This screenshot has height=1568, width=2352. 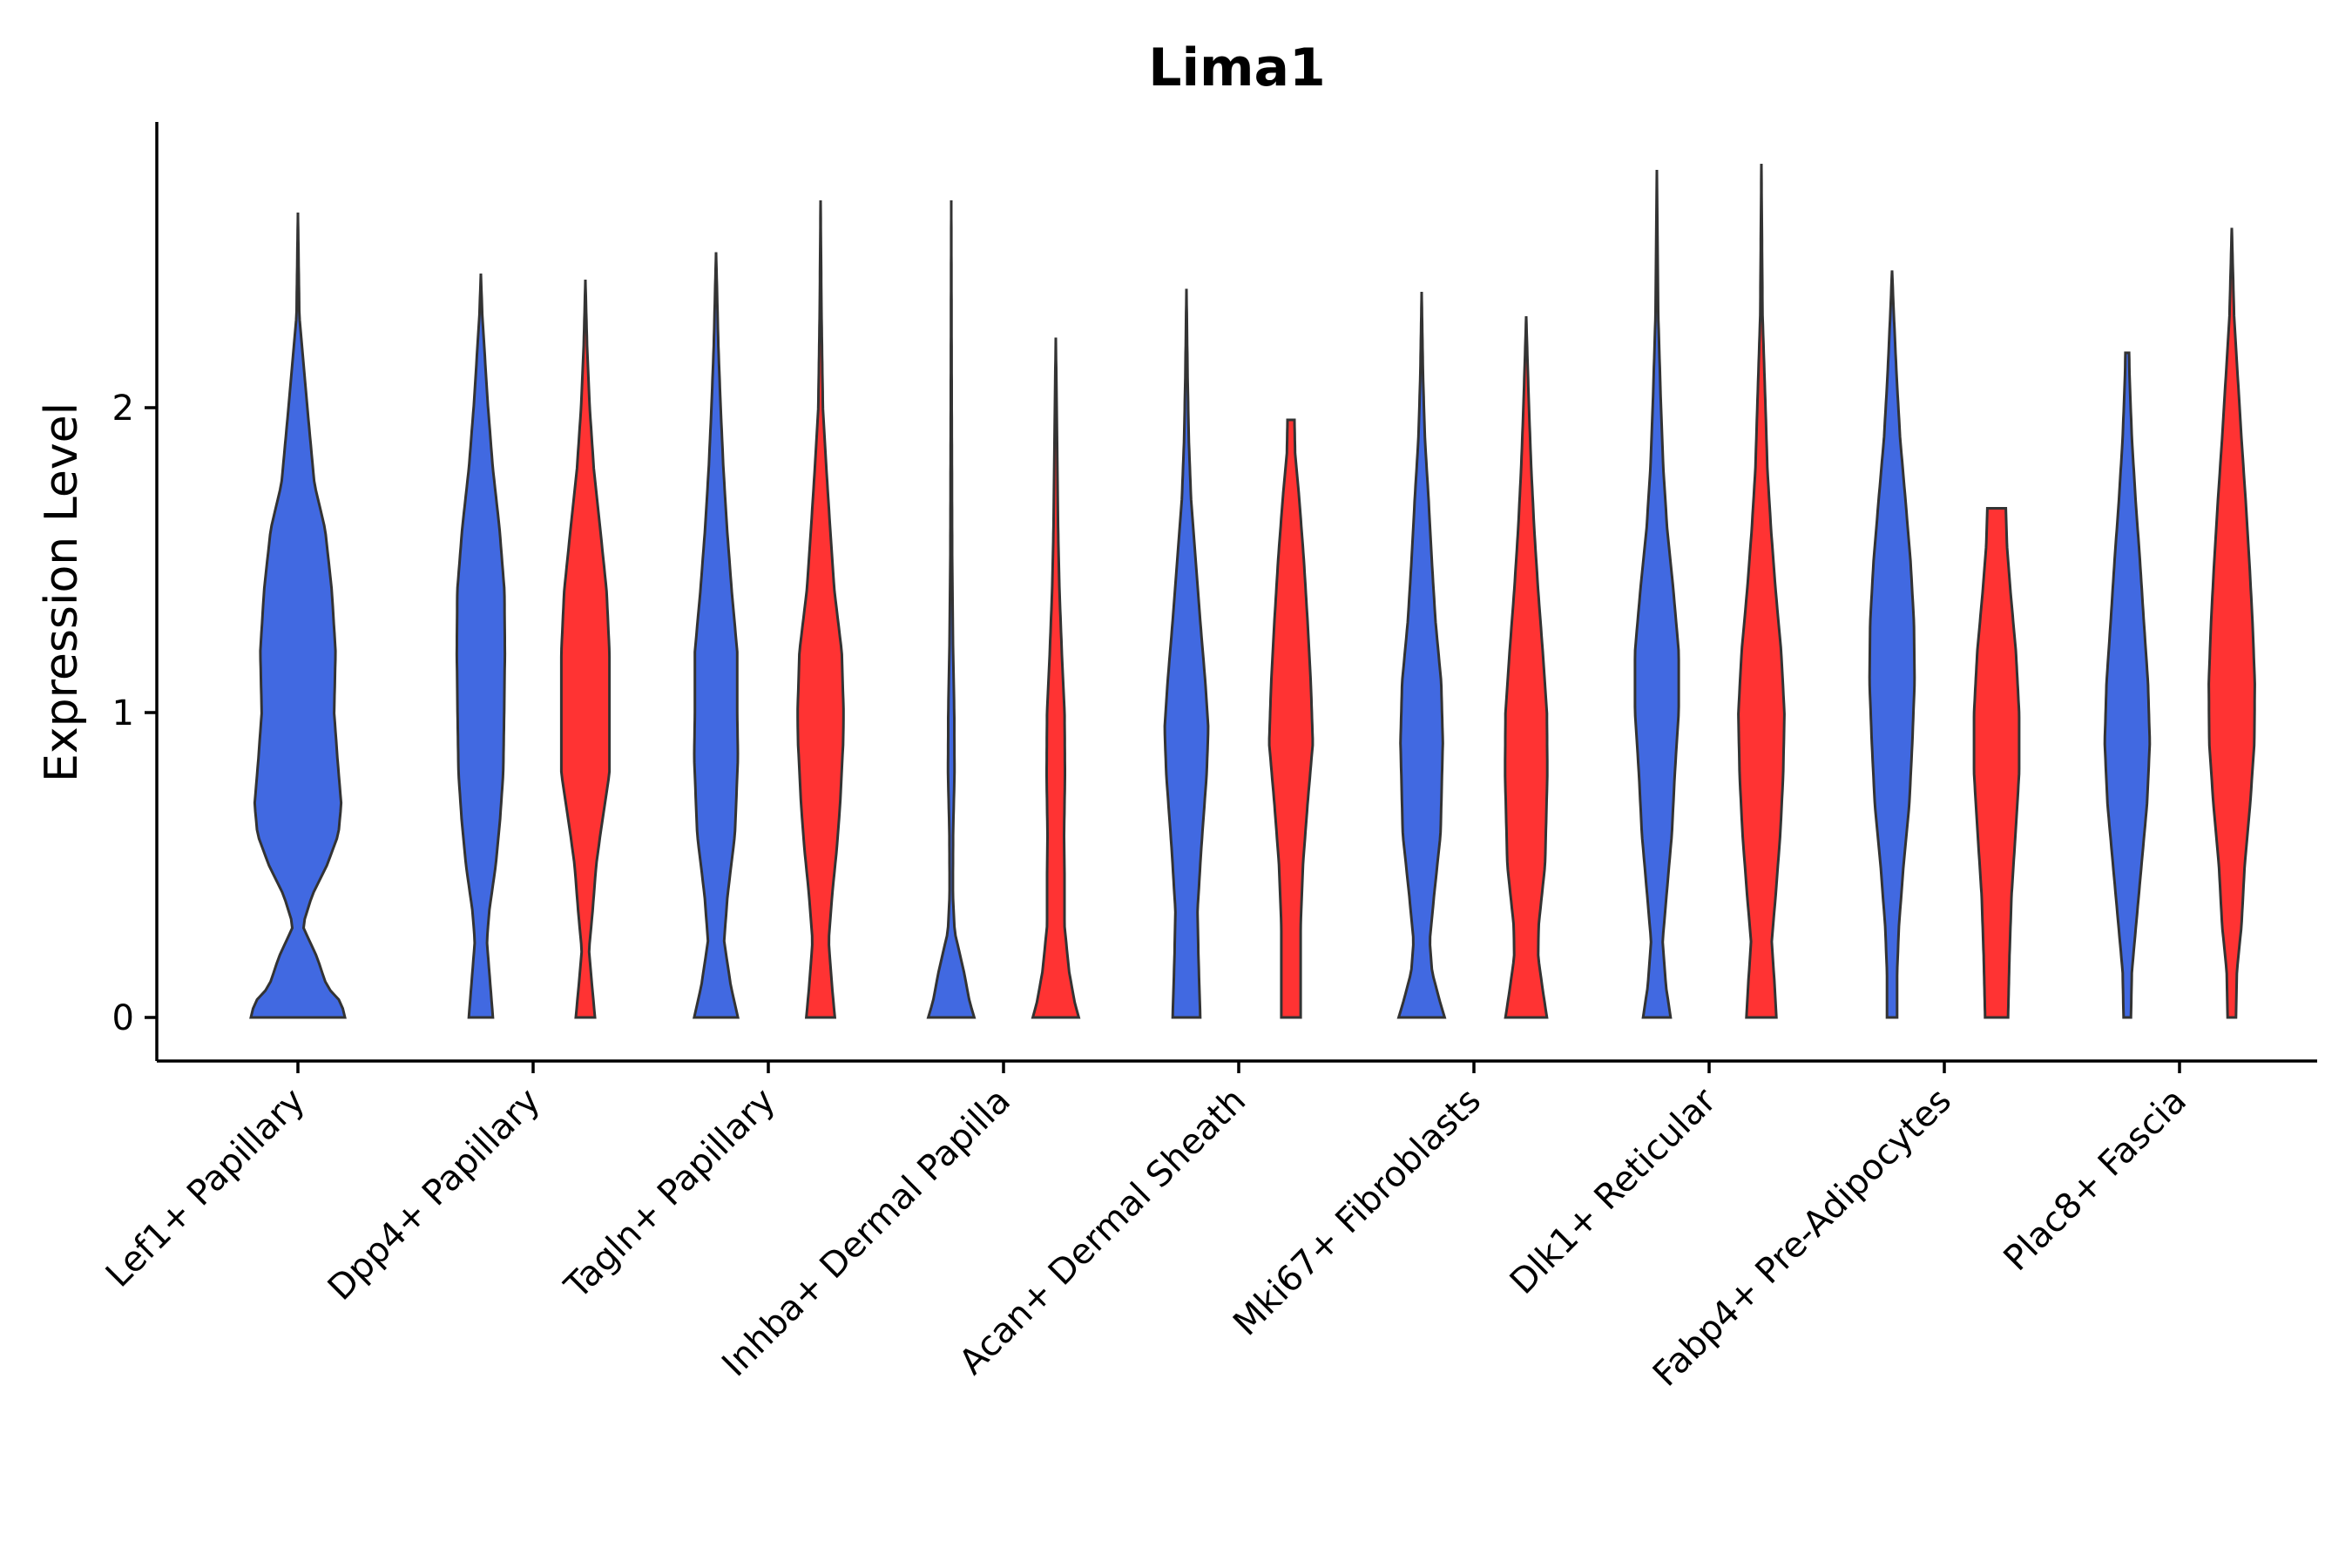 What do you see at coordinates (2231, 623) in the screenshot?
I see `violin-9-red` at bounding box center [2231, 623].